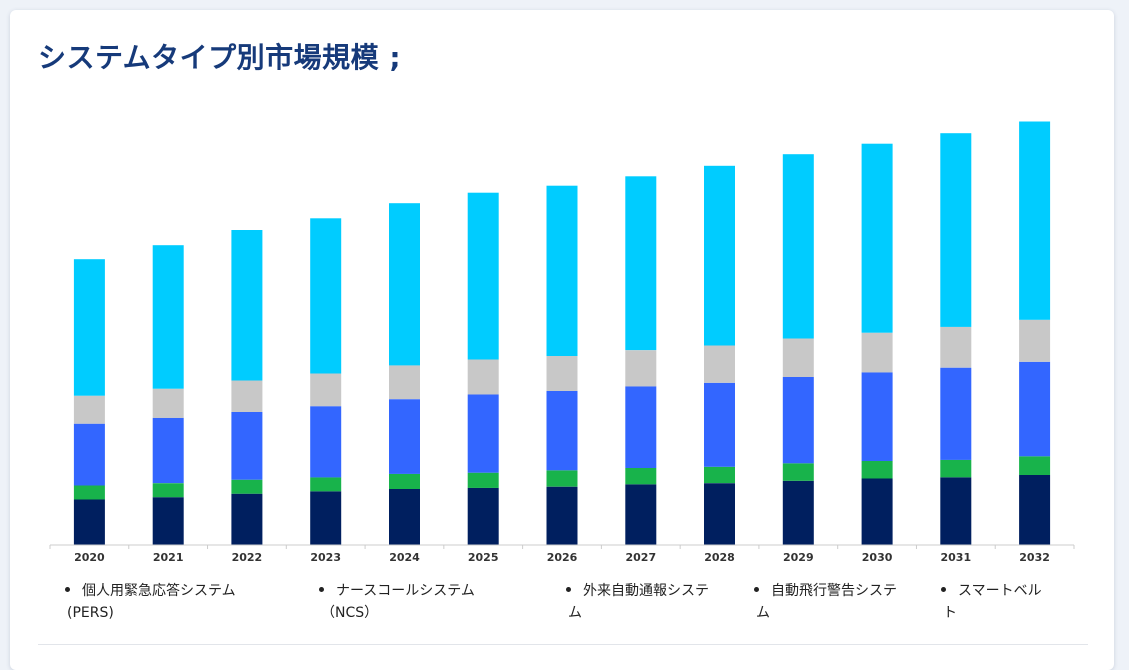 The image size is (1129, 670). Describe the element at coordinates (1034, 557) in the screenshot. I see `x-tick-label-2032: 2032` at that location.